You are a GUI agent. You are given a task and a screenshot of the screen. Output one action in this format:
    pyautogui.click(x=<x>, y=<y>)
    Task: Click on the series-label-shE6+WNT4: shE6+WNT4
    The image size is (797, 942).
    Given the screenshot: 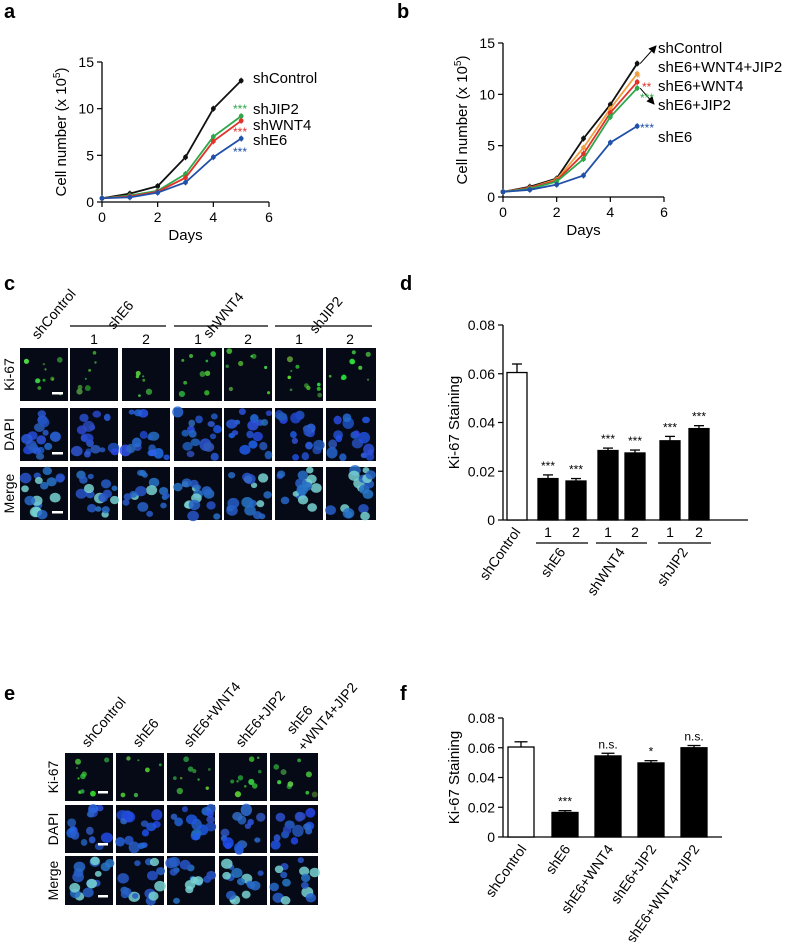 What is the action you would take?
    pyautogui.click(x=700, y=86)
    